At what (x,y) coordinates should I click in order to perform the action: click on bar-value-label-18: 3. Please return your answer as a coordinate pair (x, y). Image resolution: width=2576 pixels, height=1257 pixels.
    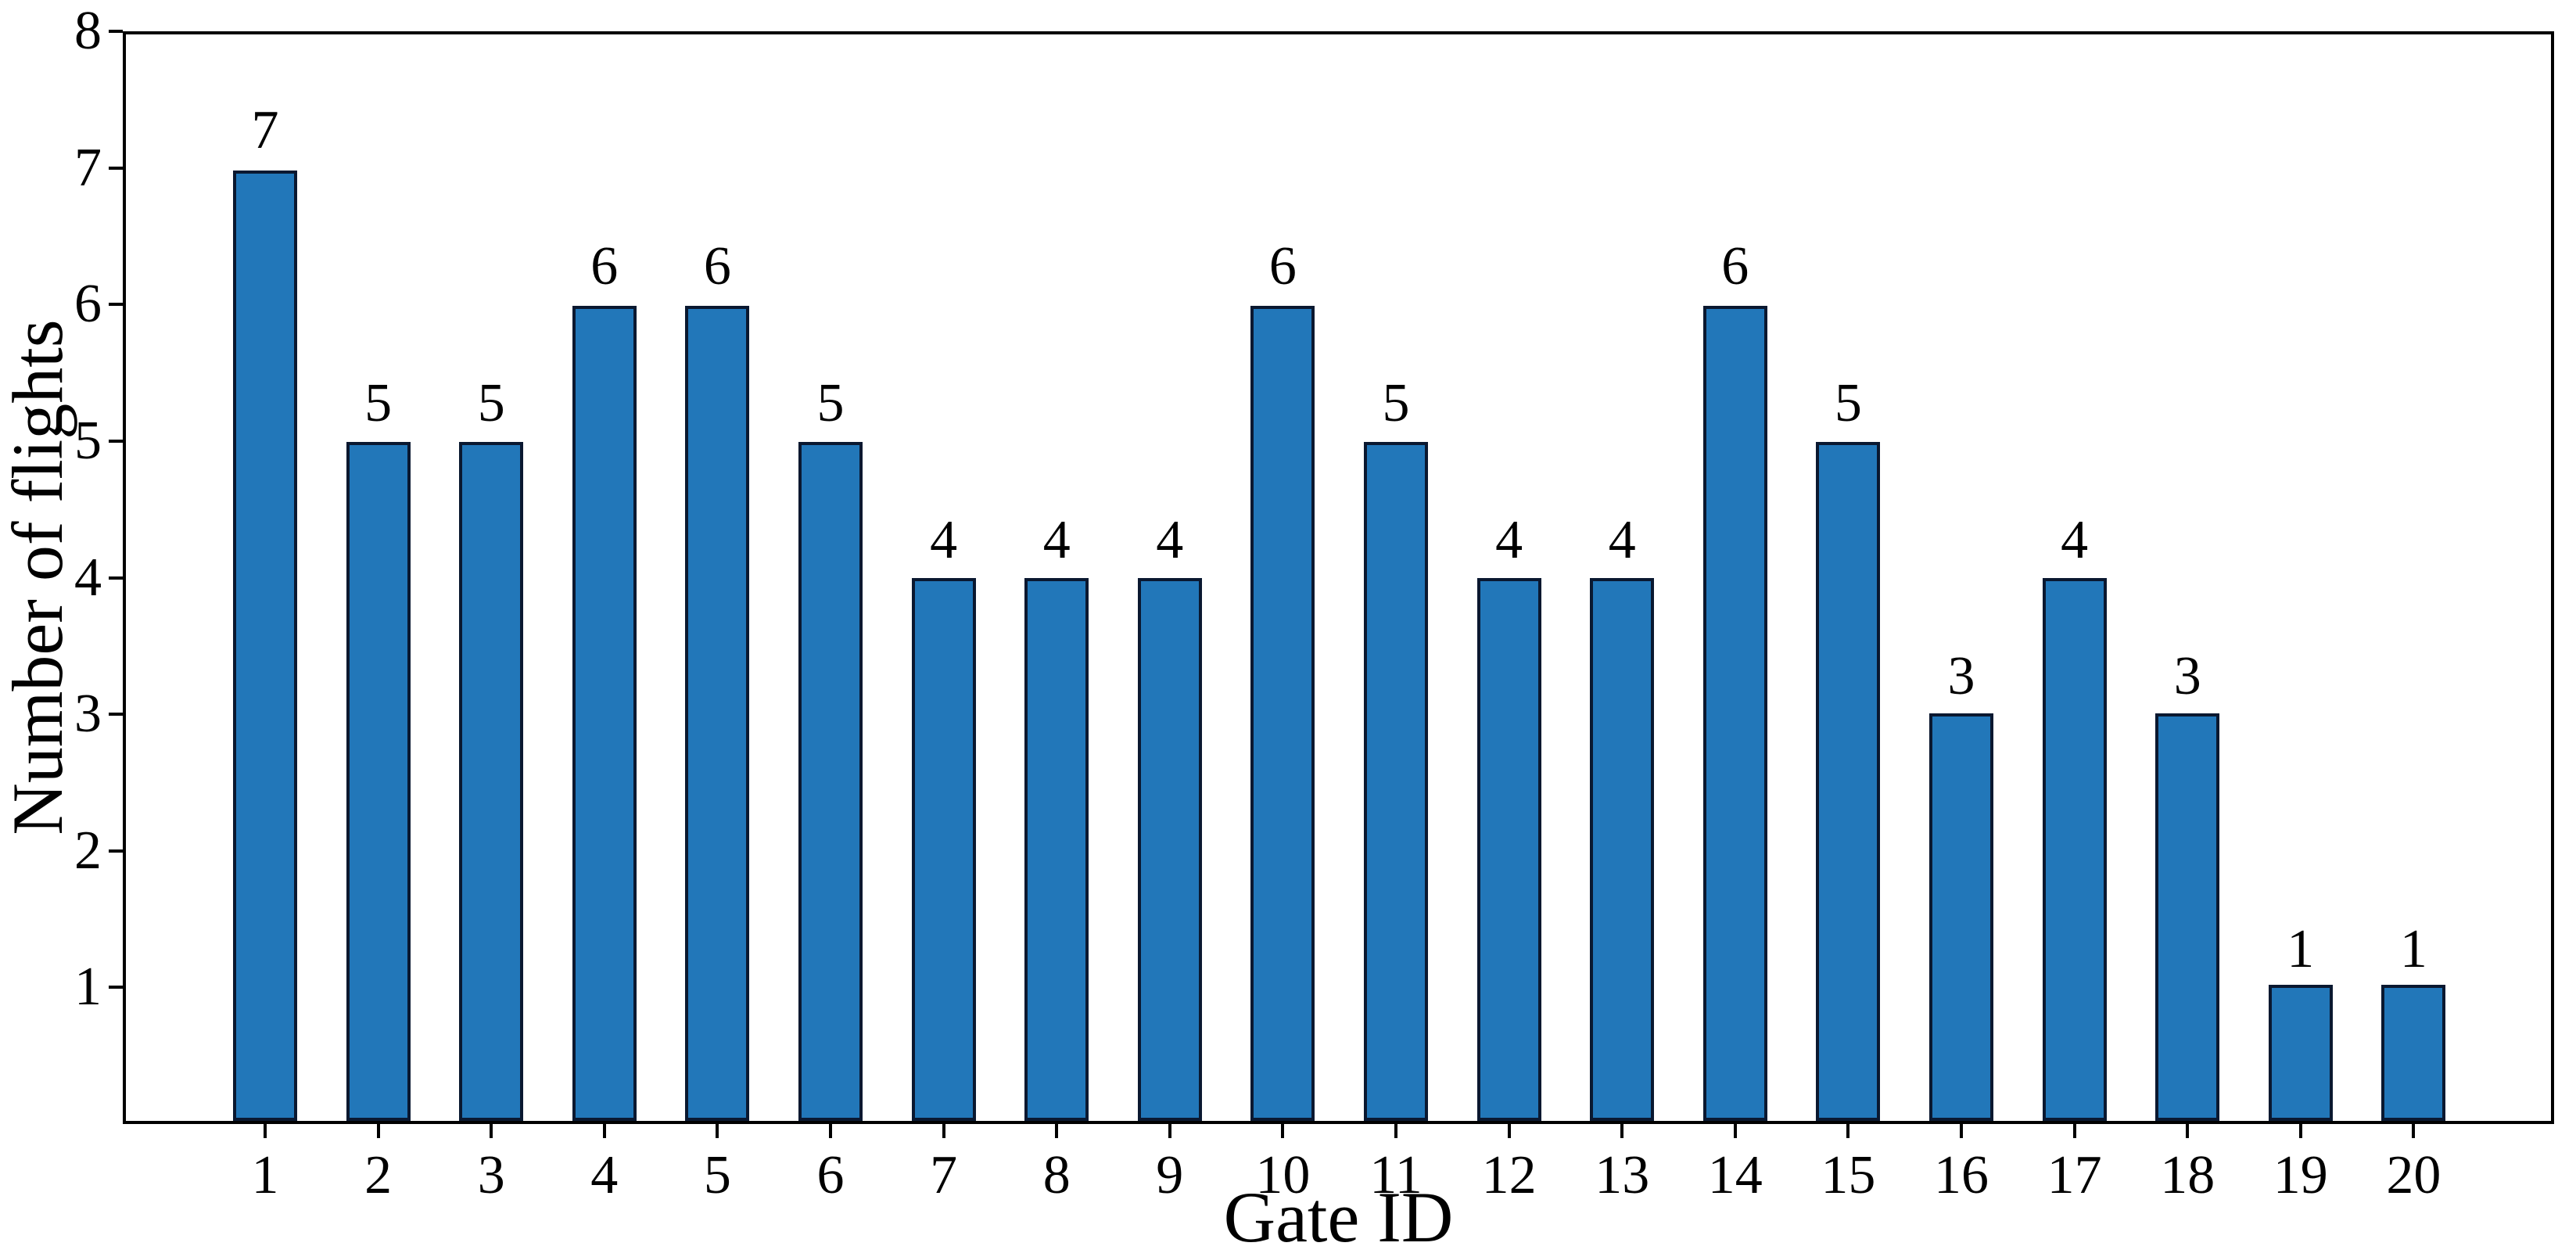
    Looking at the image, I should click on (2187, 676).